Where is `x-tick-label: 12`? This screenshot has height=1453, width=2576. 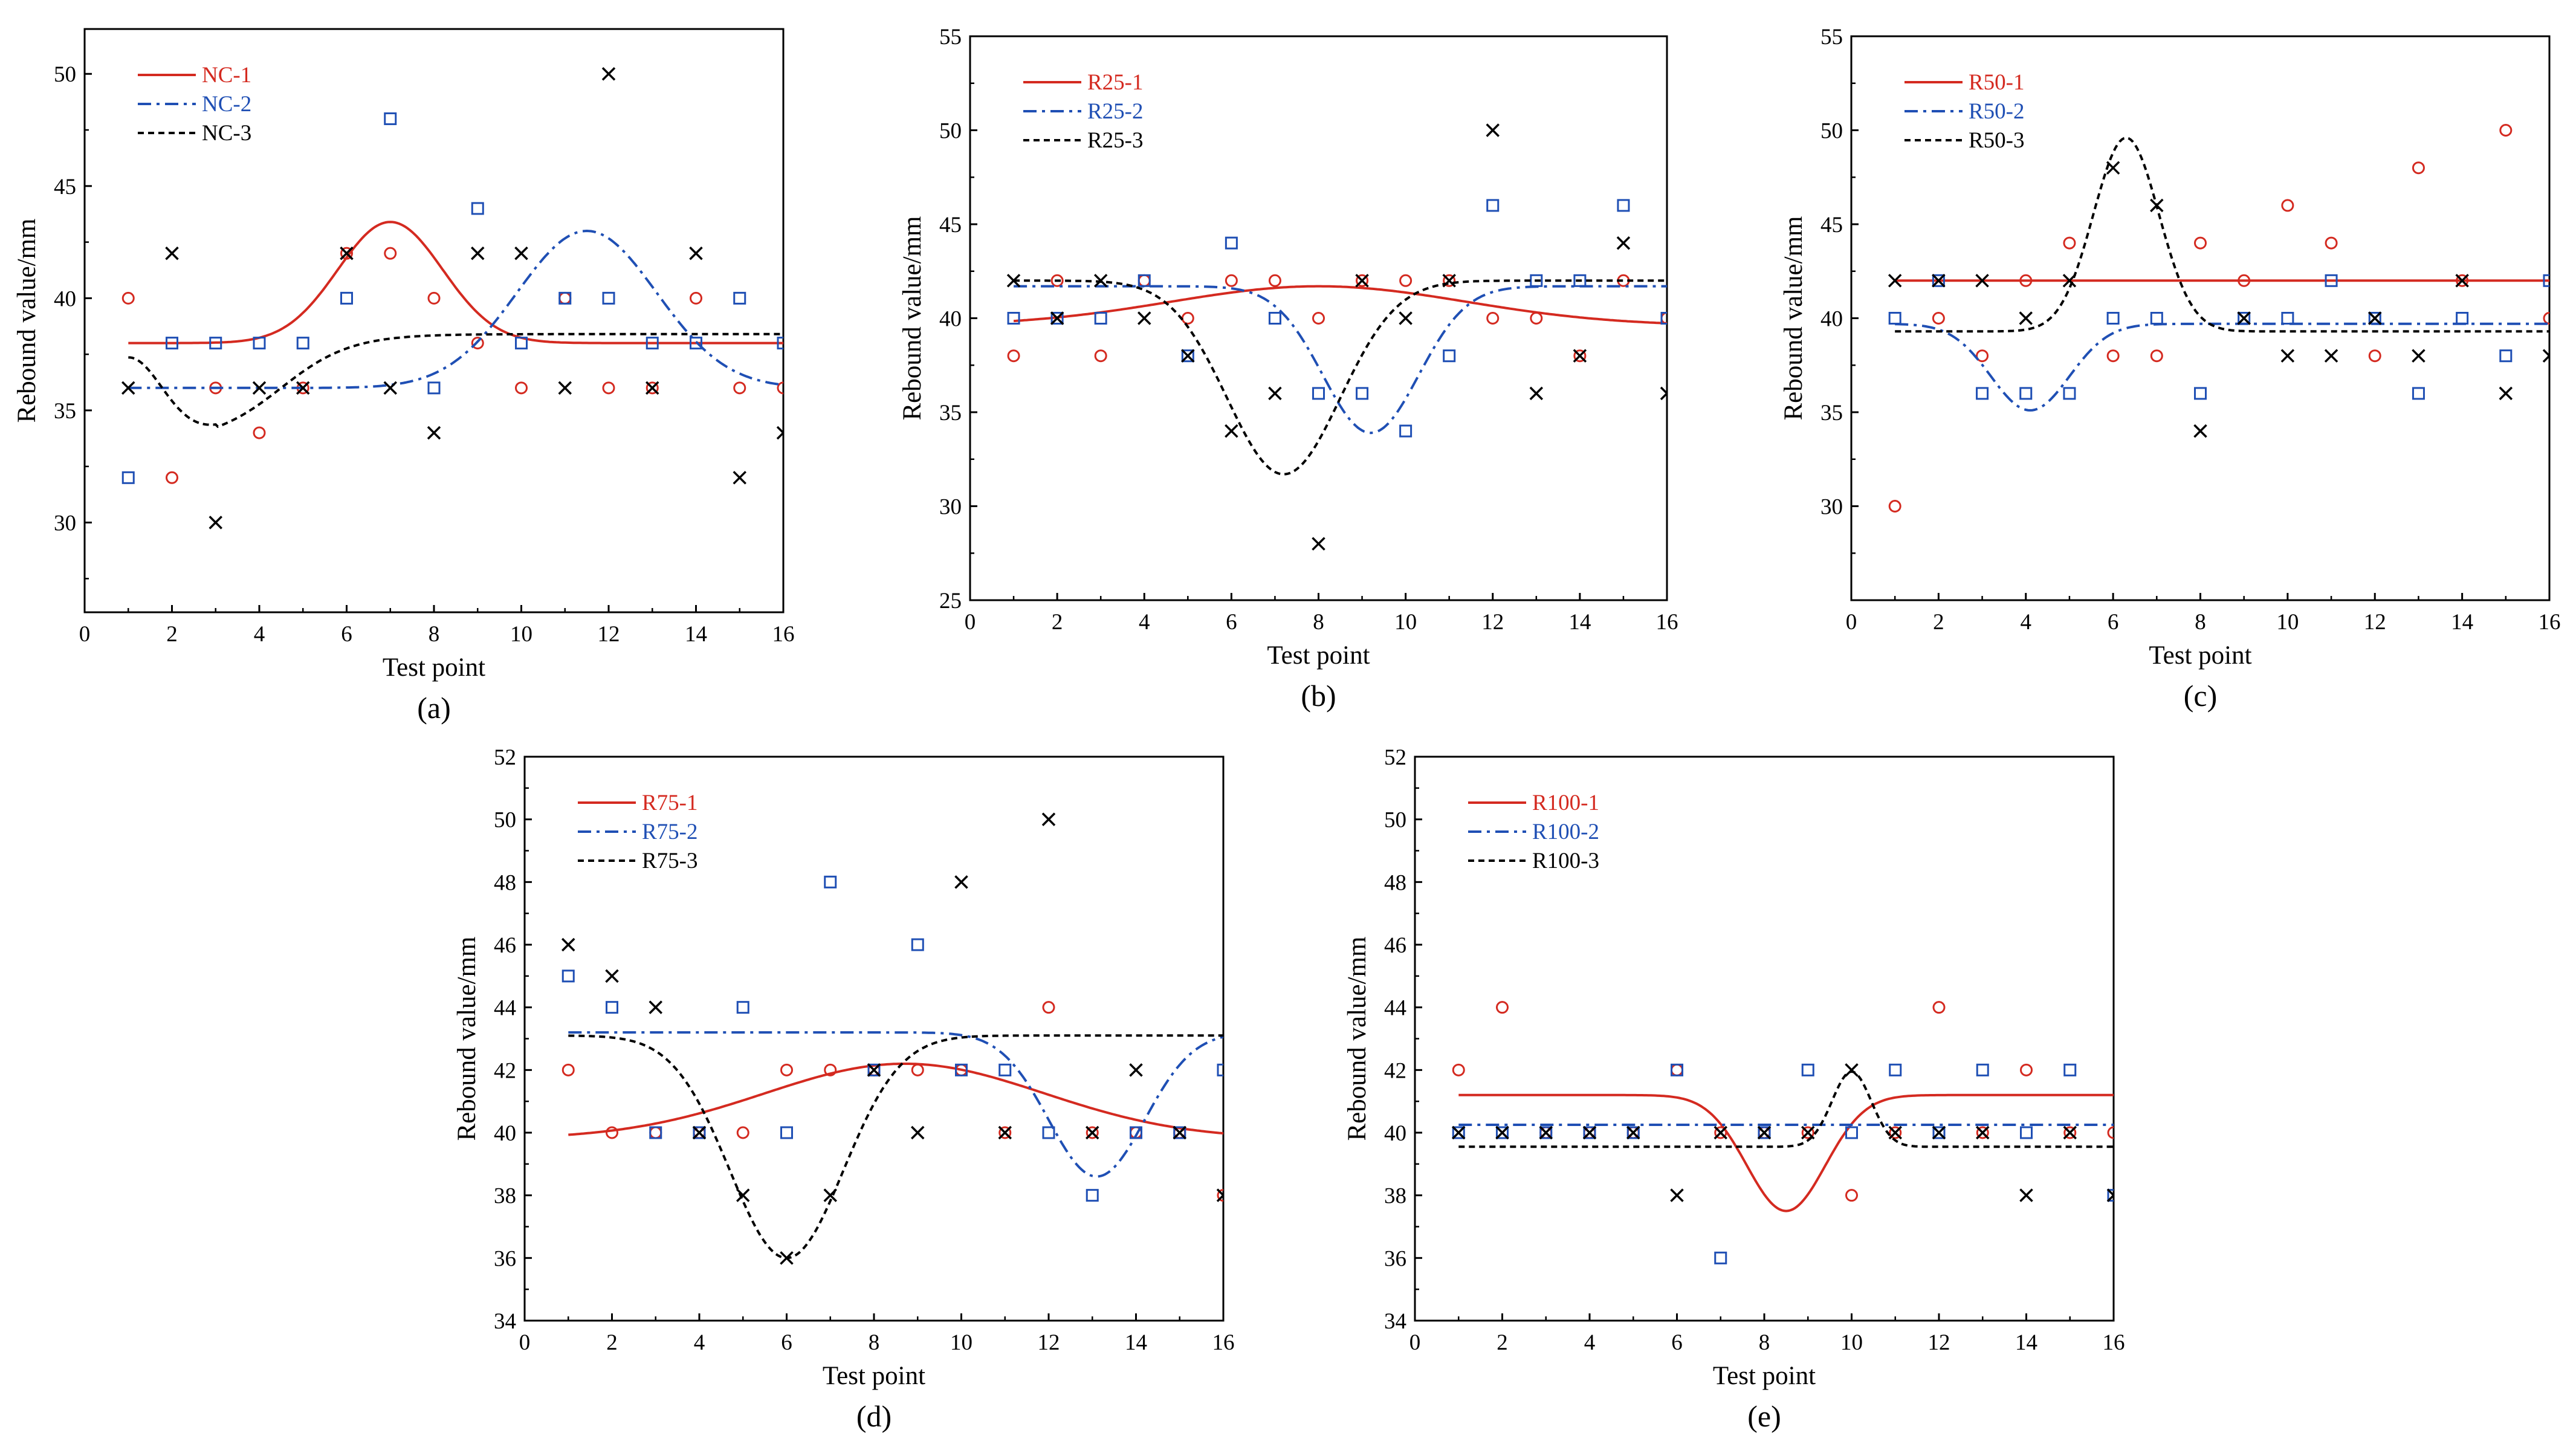 x-tick-label: 12 is located at coordinates (2375, 622).